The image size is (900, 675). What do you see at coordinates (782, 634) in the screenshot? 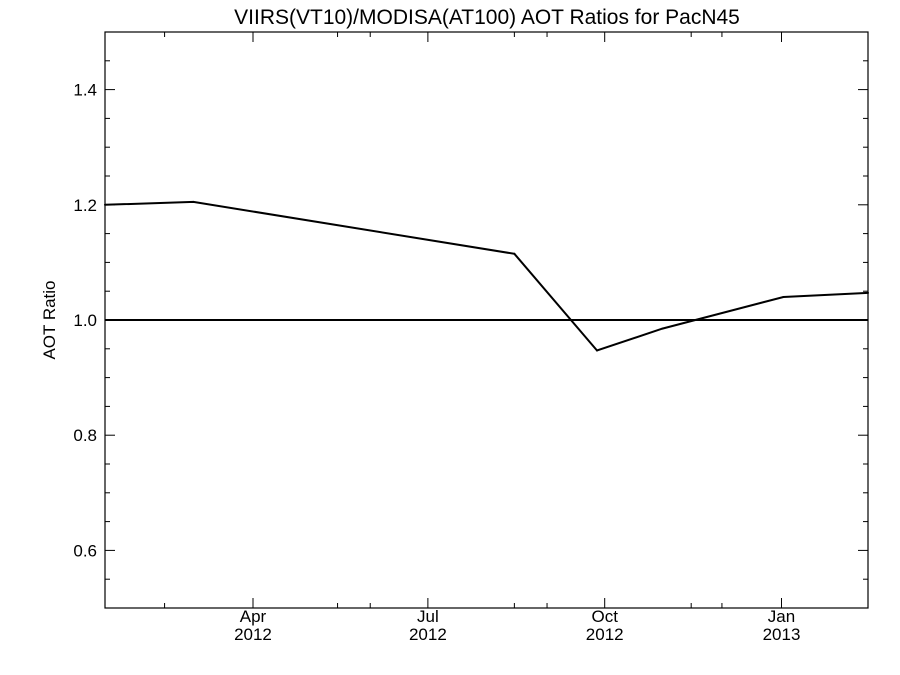
I see `x-tick-label-year: 2013` at bounding box center [782, 634].